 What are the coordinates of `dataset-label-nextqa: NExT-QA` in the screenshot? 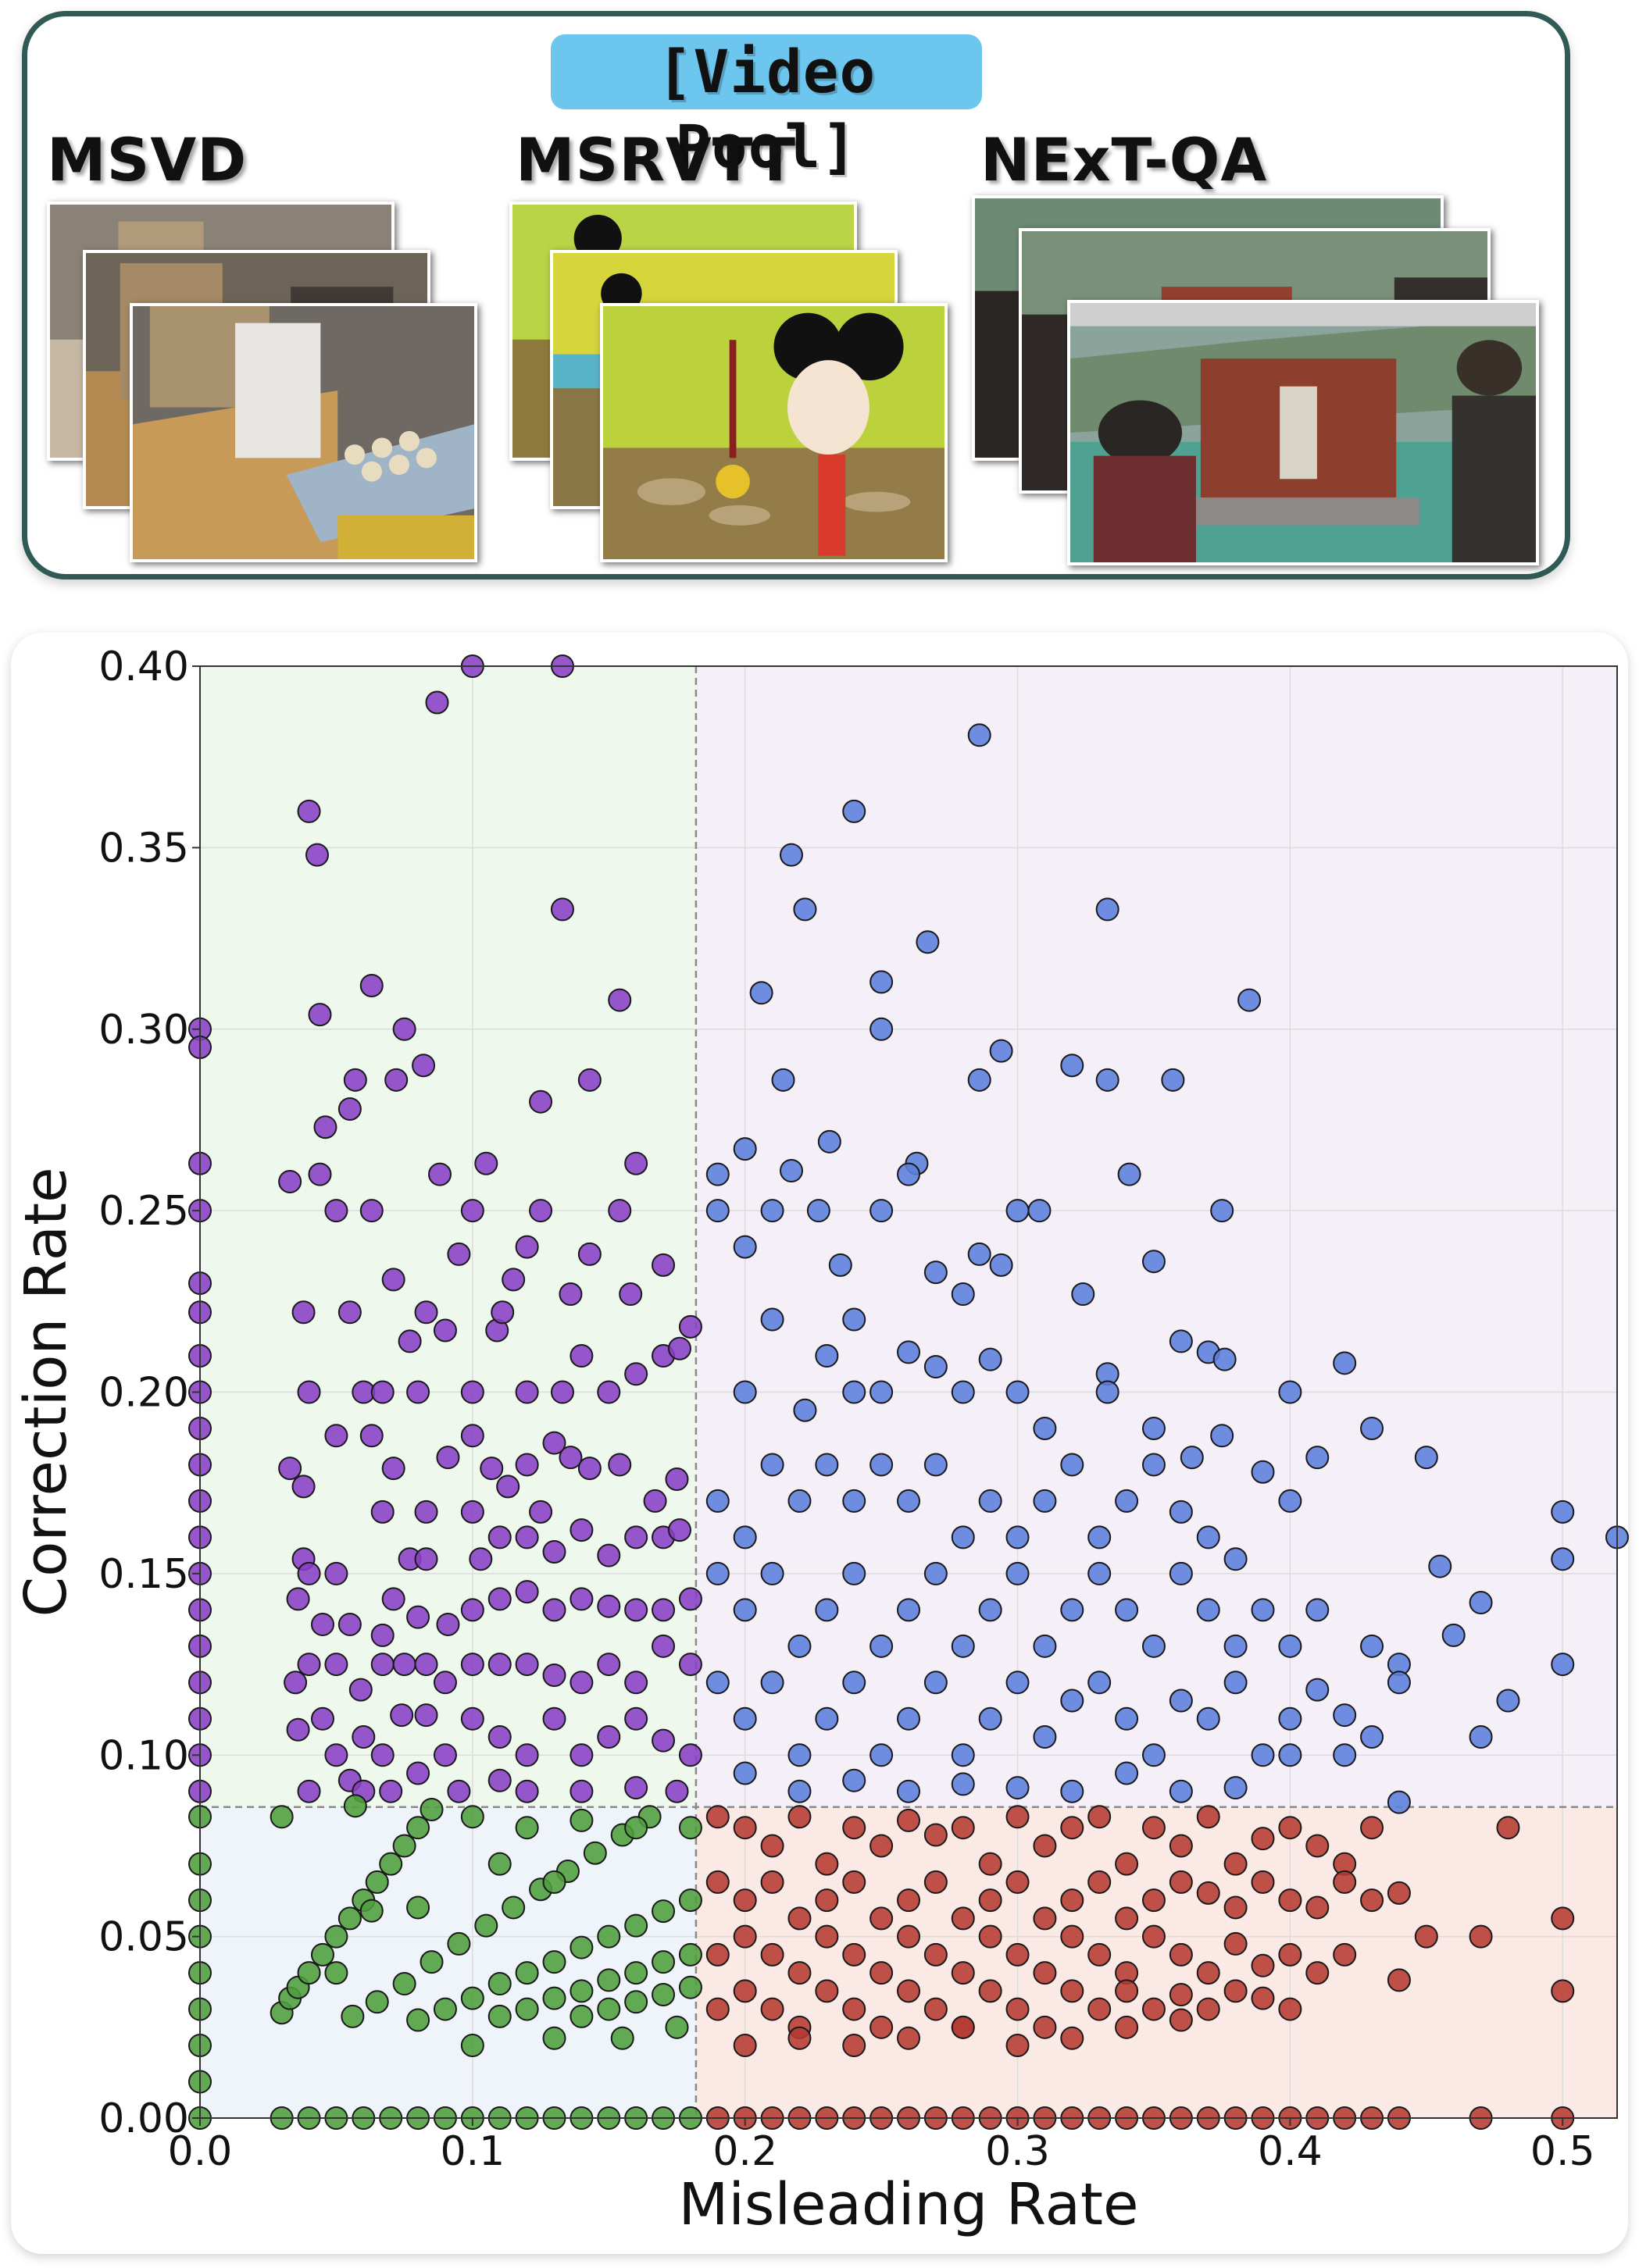 It's located at (1124, 159).